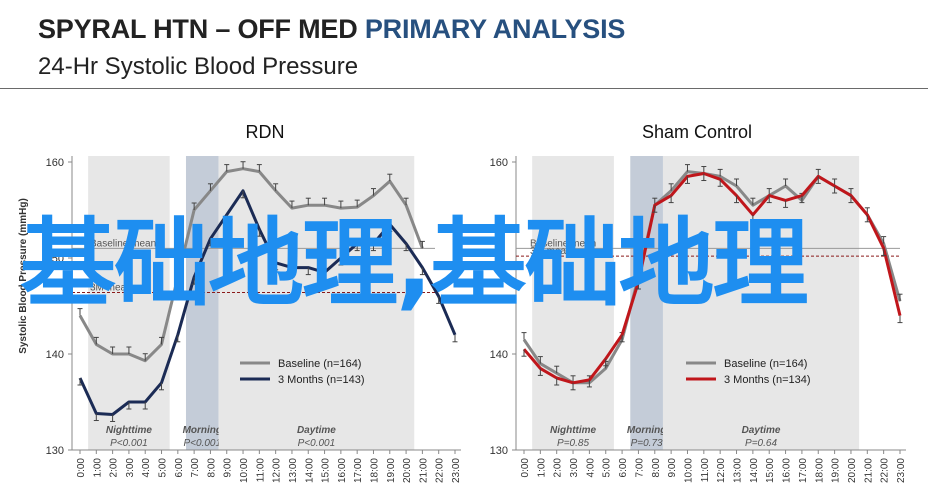 Image resolution: width=928 pixels, height=504 pixels. I want to click on slide-subtitle: 24-Hr Systolic Blood Pressure, so click(198, 66).